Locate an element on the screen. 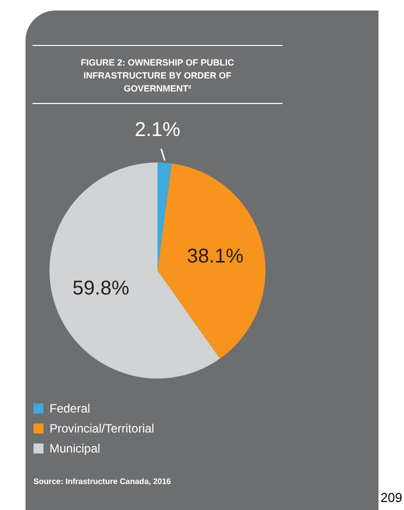  legend-label: Municipal is located at coordinates (75, 449).